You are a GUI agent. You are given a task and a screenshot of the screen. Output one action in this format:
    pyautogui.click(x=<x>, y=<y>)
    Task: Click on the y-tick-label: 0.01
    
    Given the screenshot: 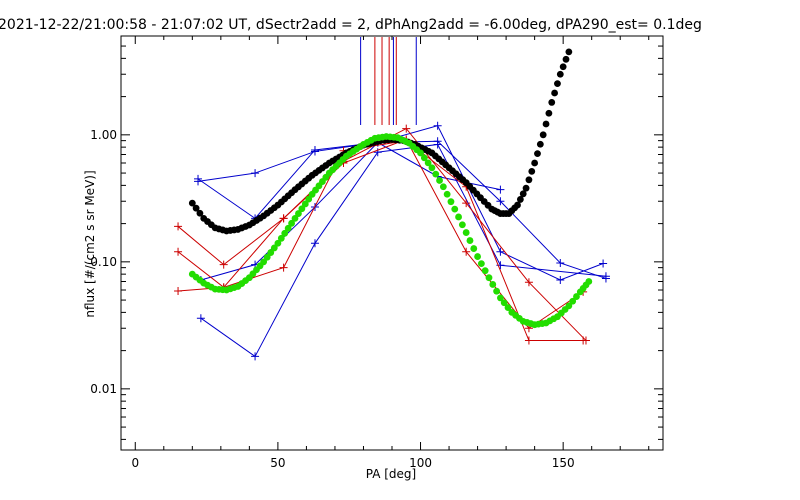 What is the action you would take?
    pyautogui.click(x=103, y=389)
    